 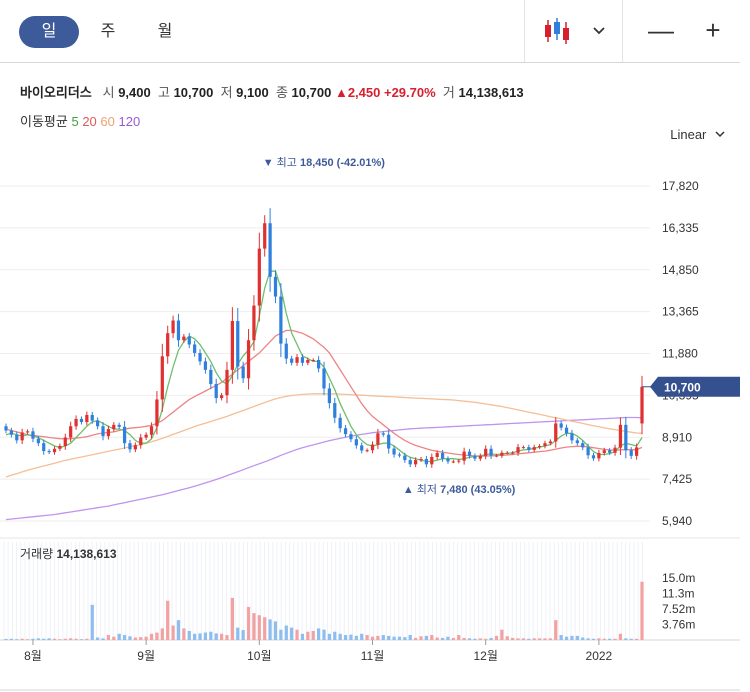 What do you see at coordinates (89, 121) in the screenshot?
I see `ma-20-label: 20` at bounding box center [89, 121].